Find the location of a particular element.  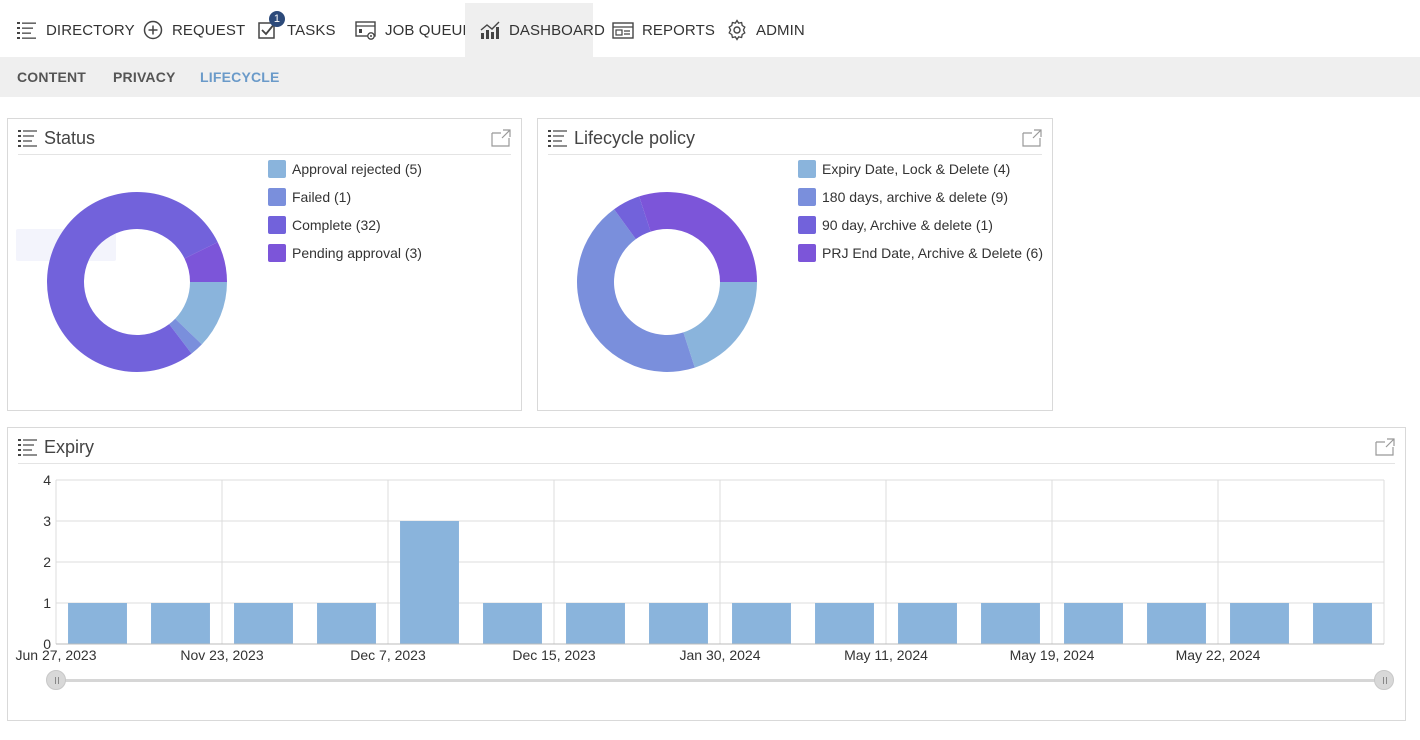

bar-chart-icon is located at coordinates (490, 30).